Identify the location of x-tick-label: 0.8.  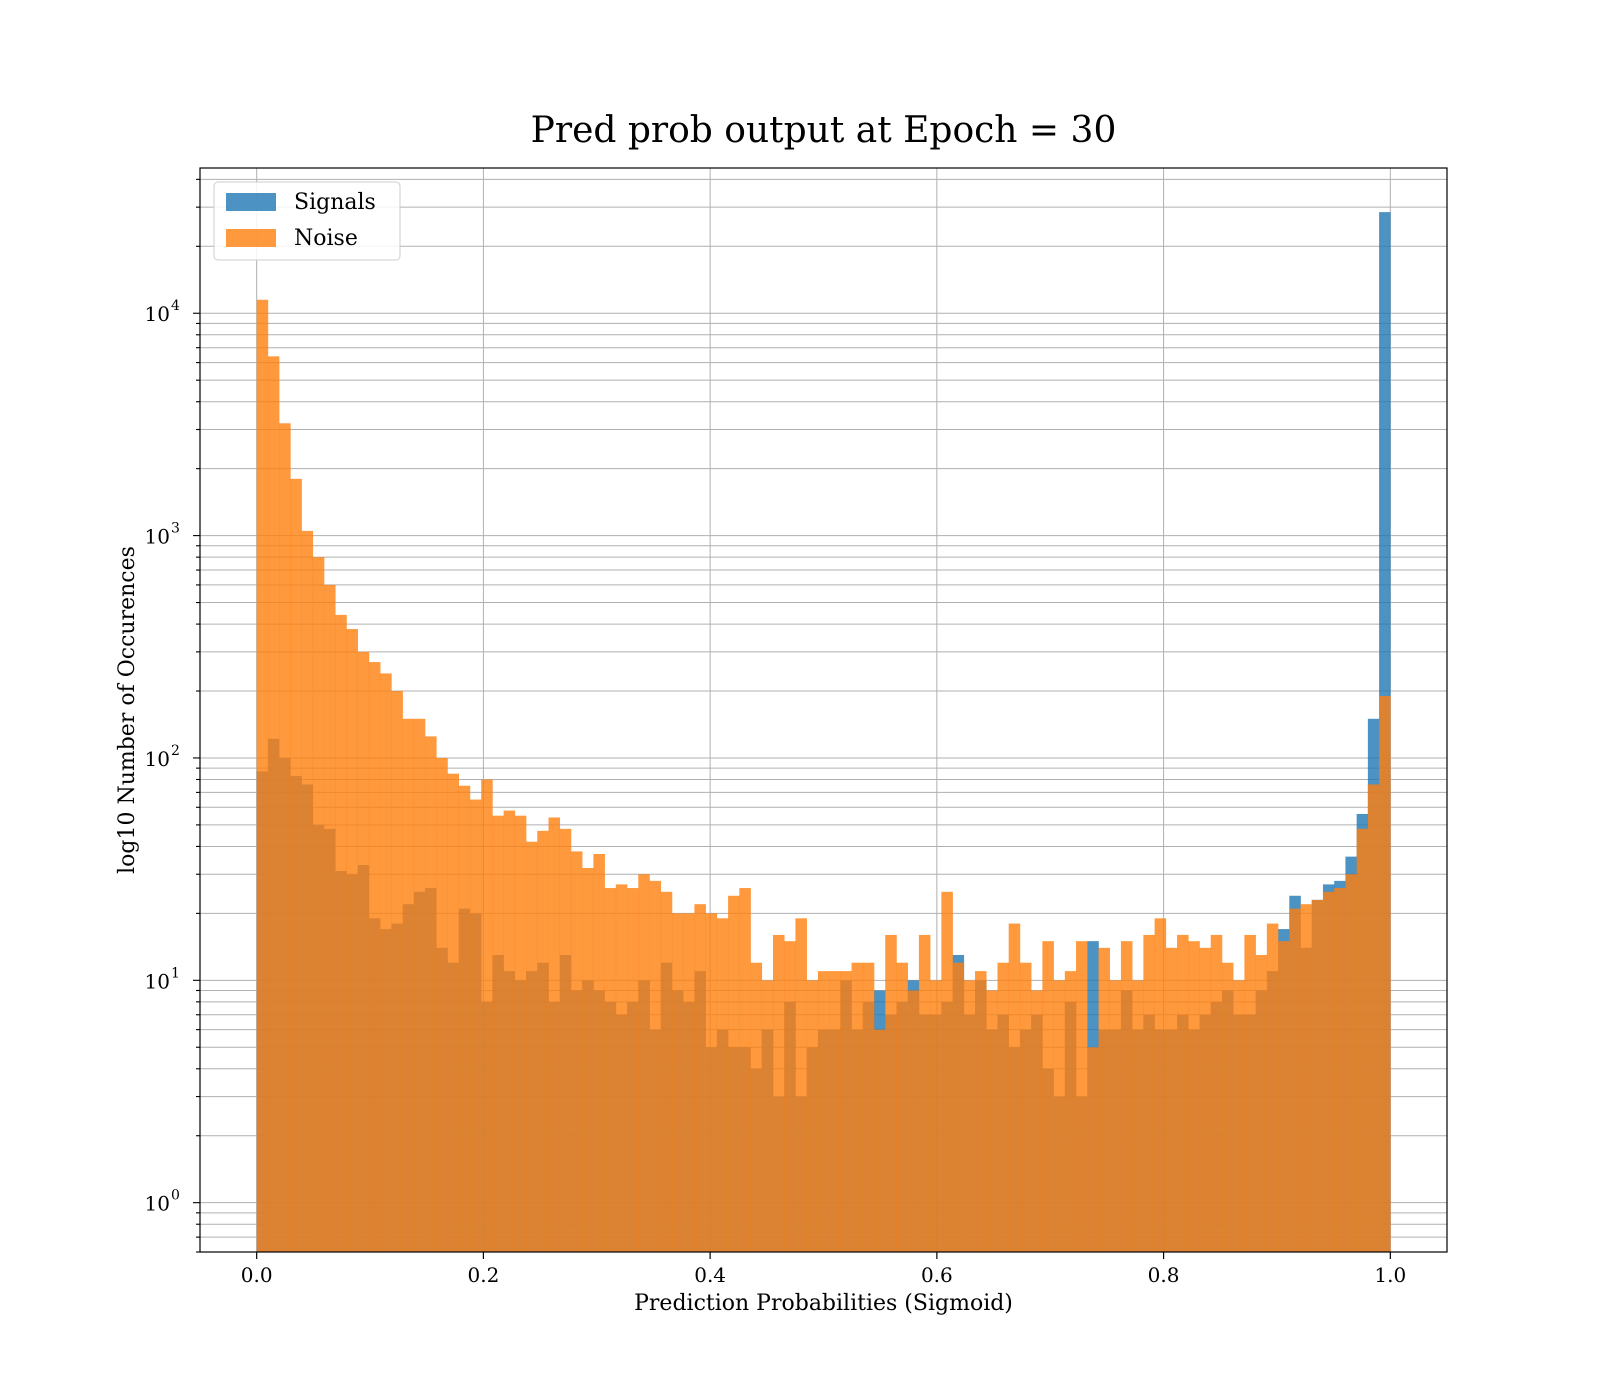
(1164, 1275).